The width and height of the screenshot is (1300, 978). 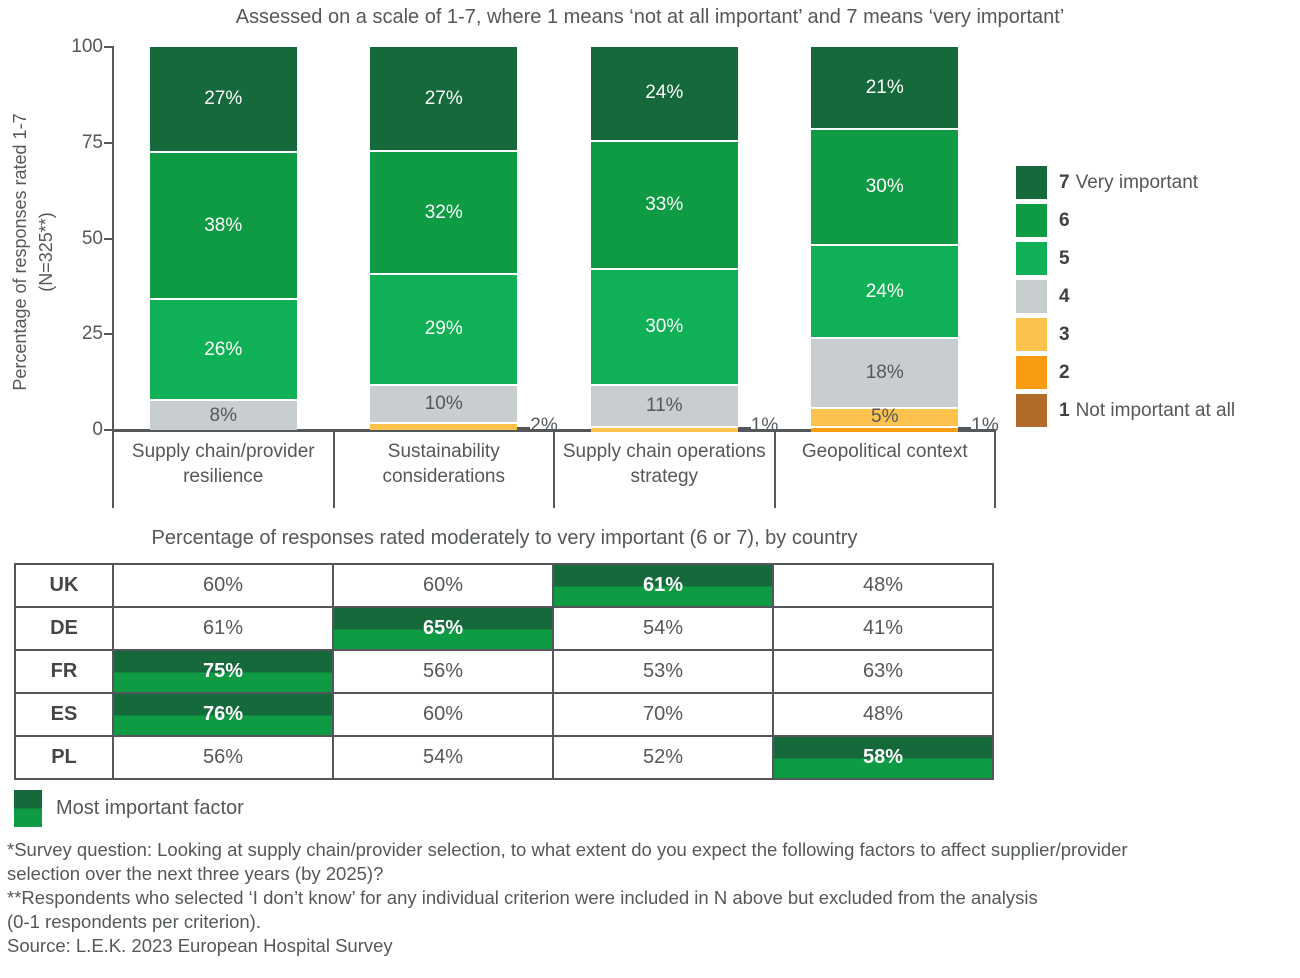 What do you see at coordinates (64, 585) in the screenshot?
I see `country-label: UK` at bounding box center [64, 585].